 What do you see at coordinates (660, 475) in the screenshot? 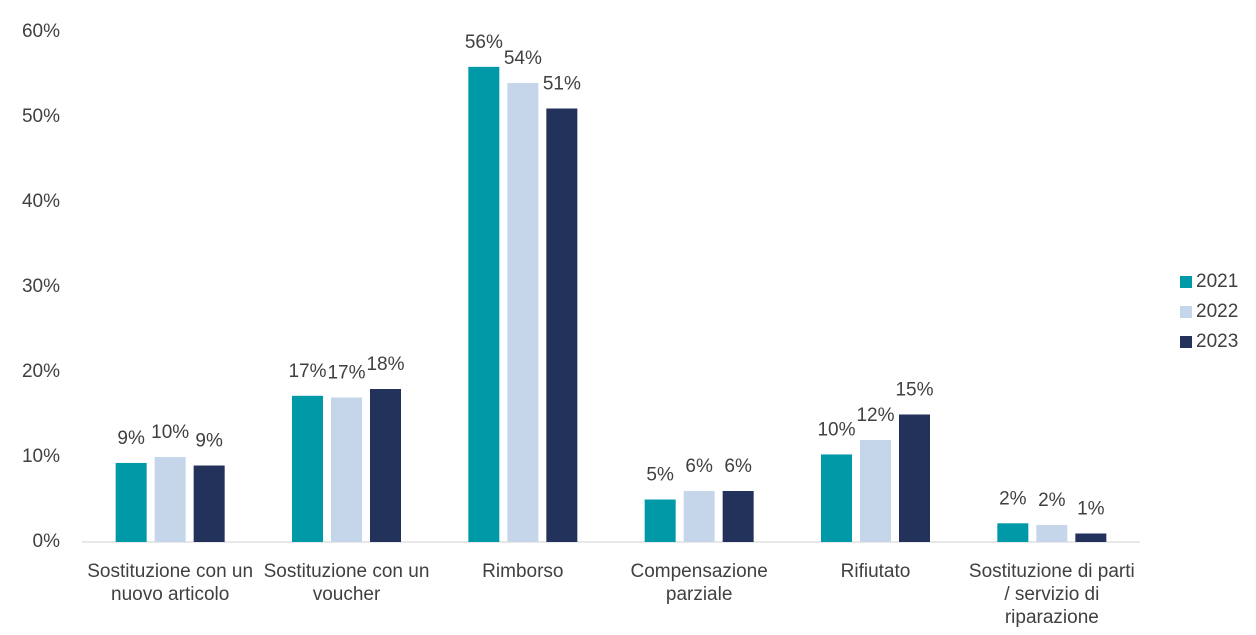
I see `data-label: 5%` at bounding box center [660, 475].